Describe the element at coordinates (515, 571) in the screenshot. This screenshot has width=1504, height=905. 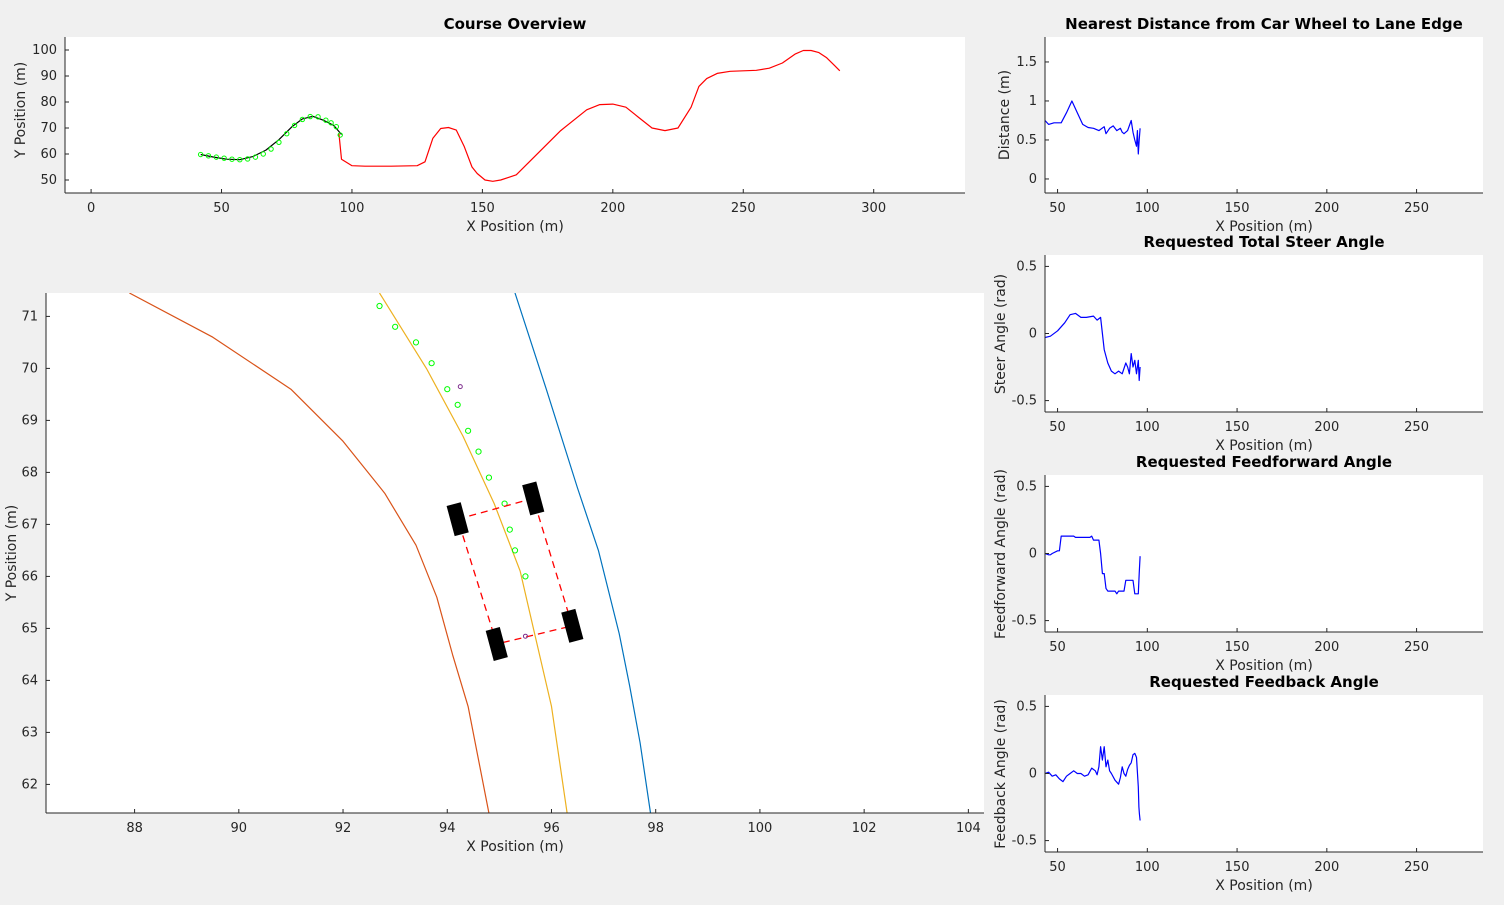
I see `vehicle-outline` at that location.